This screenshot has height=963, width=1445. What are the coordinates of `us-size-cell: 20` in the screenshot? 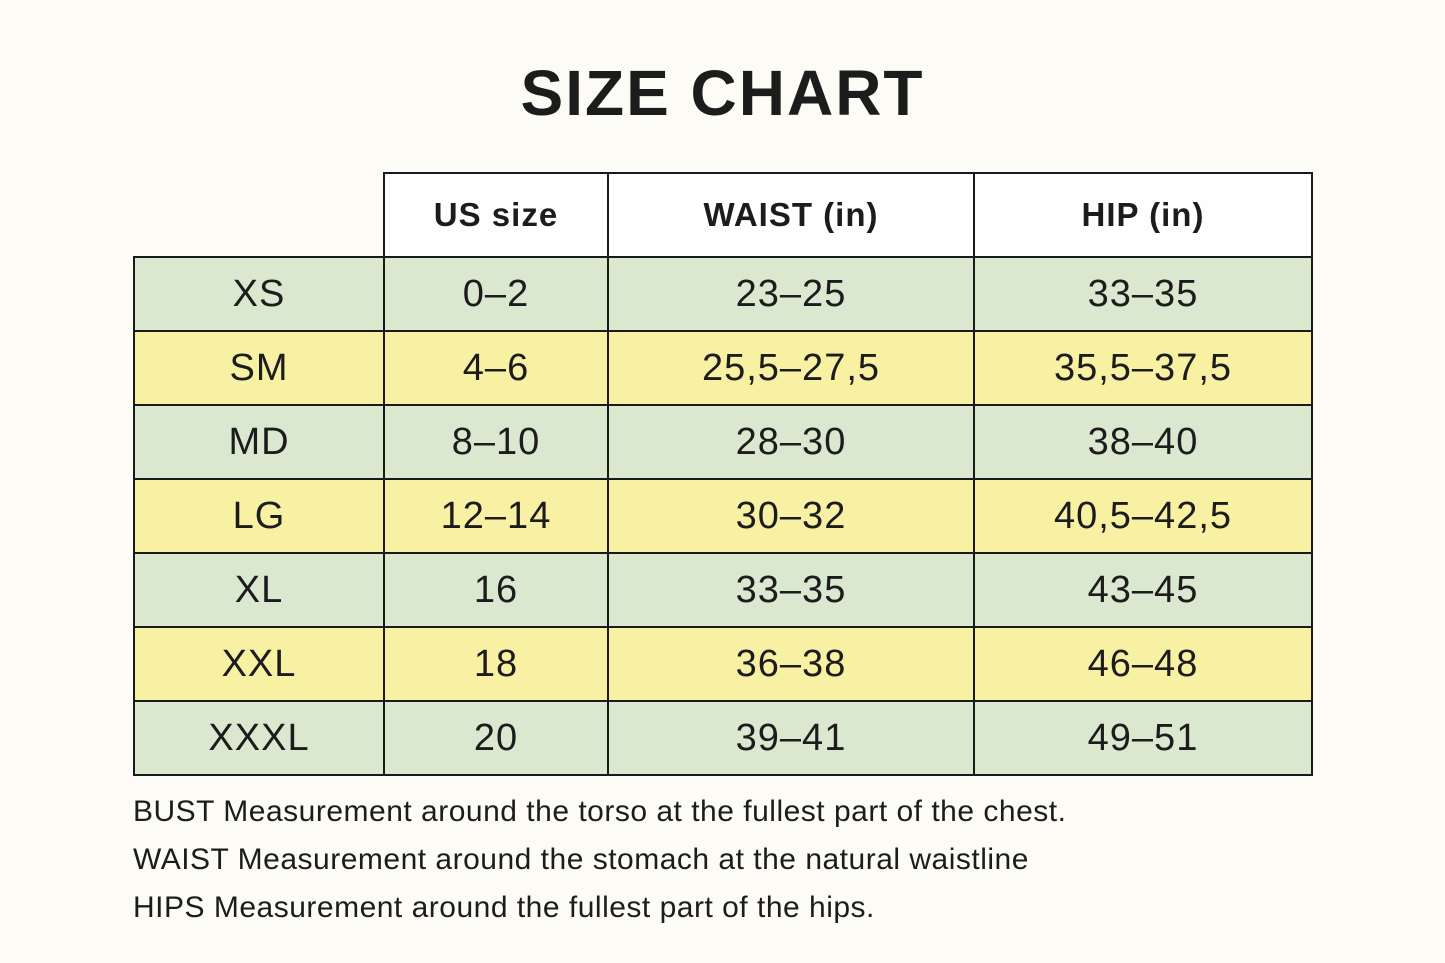 It's located at (496, 738).